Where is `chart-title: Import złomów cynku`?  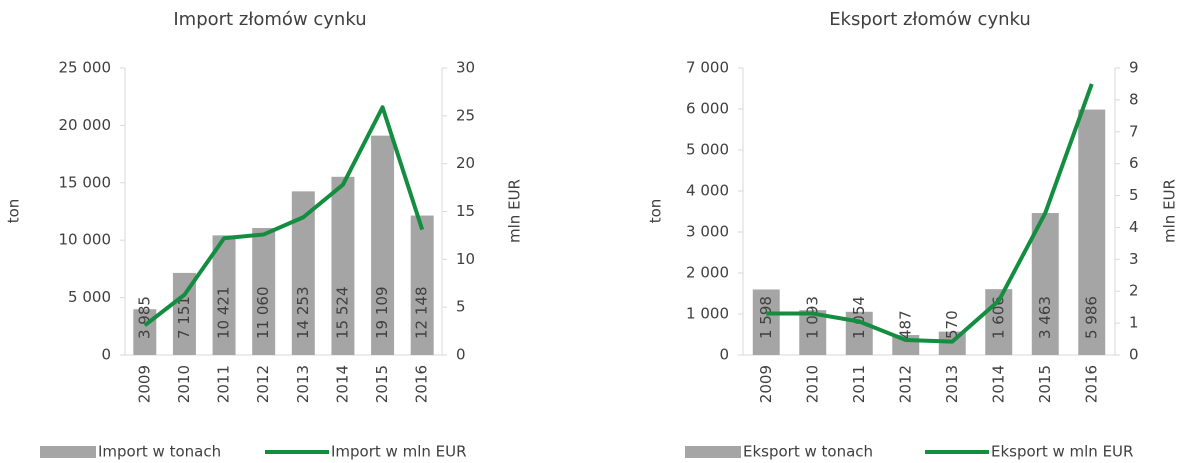 chart-title: Import złomów cynku is located at coordinates (269, 19).